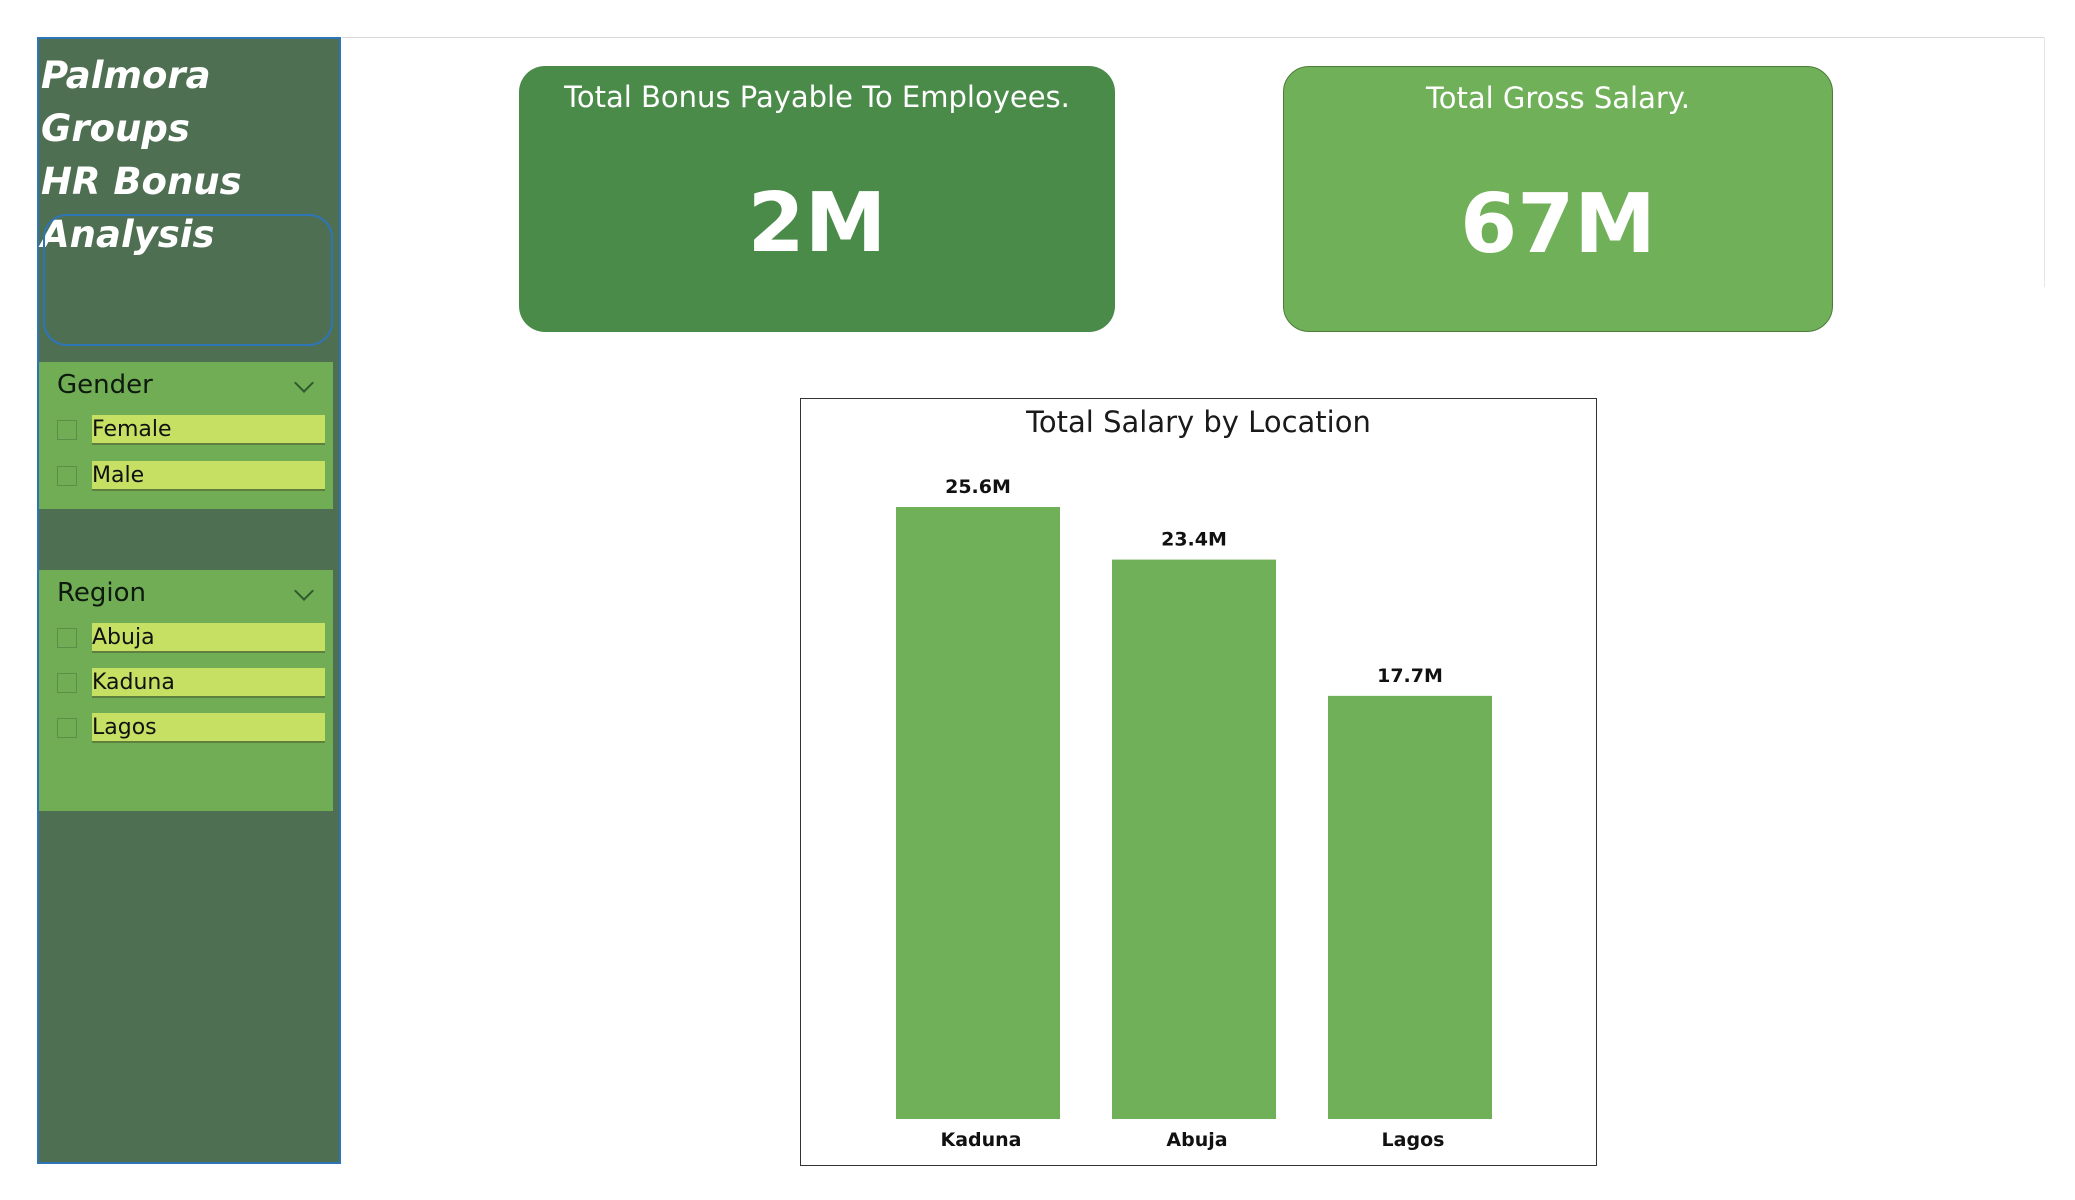  What do you see at coordinates (67, 638) in the screenshot?
I see `checkbox-abuja` at bounding box center [67, 638].